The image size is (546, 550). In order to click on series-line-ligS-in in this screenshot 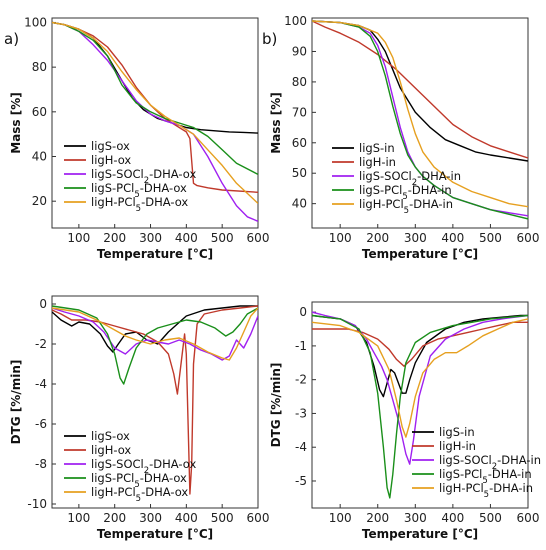, I will do `click(420, 91)`.